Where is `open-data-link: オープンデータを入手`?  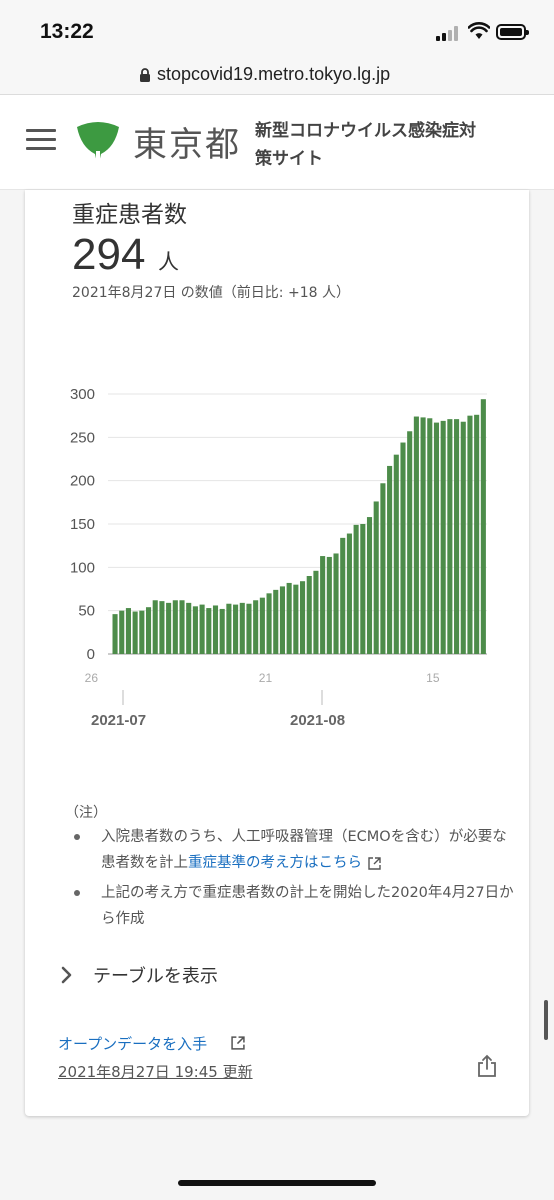
open-data-link: オープンデータを入手 is located at coordinates (133, 1044).